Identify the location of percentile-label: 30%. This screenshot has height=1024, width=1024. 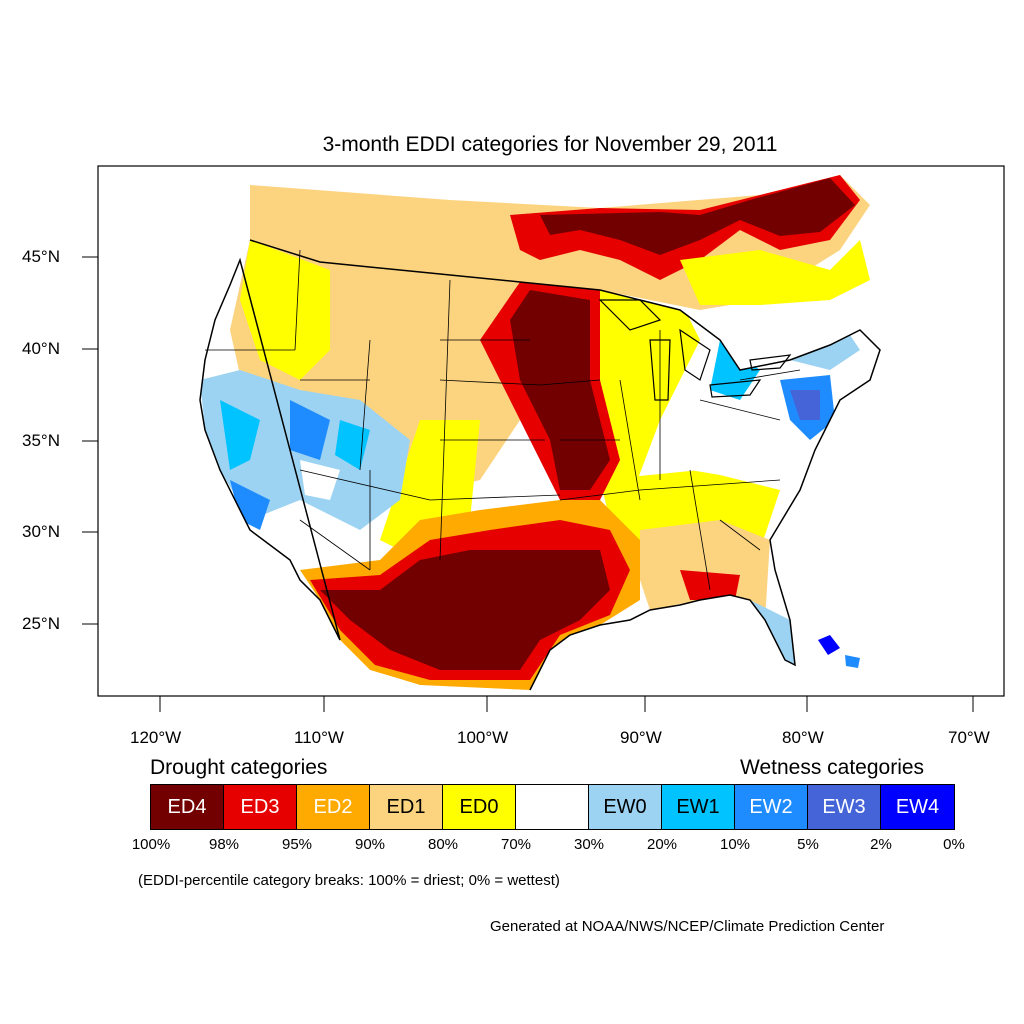
(589, 844).